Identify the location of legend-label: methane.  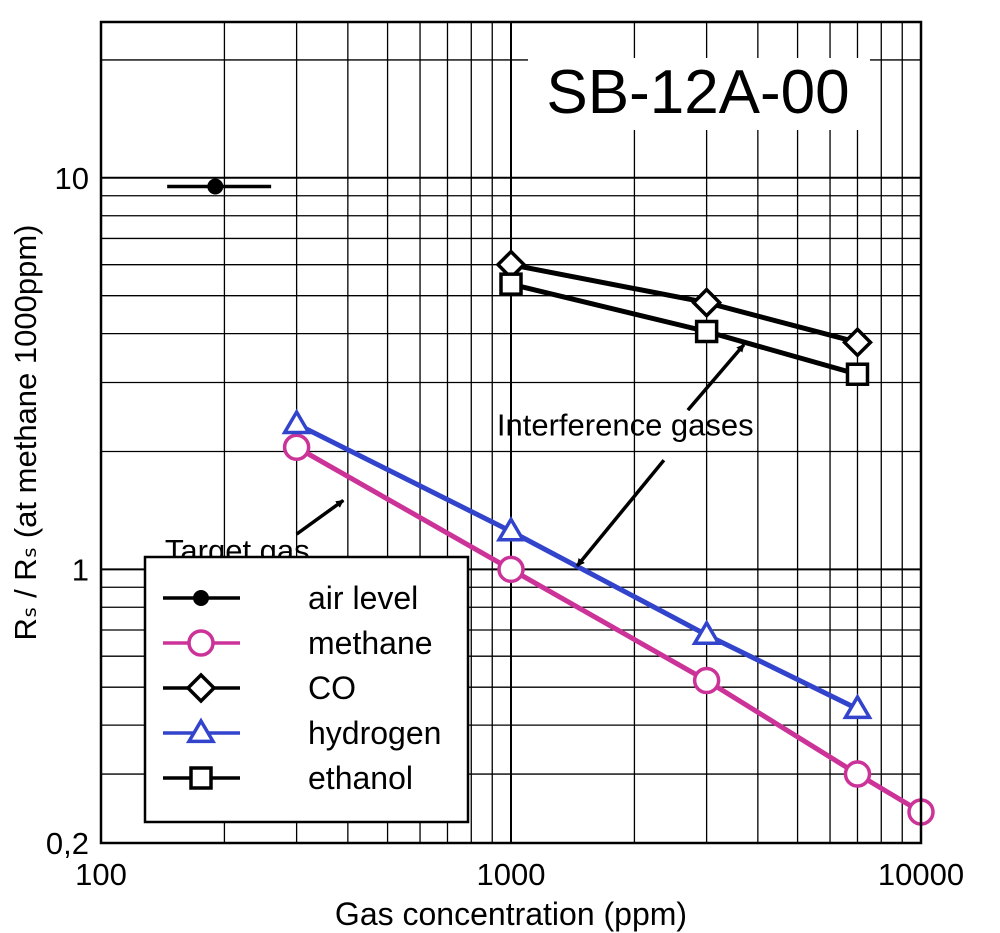
(370, 643).